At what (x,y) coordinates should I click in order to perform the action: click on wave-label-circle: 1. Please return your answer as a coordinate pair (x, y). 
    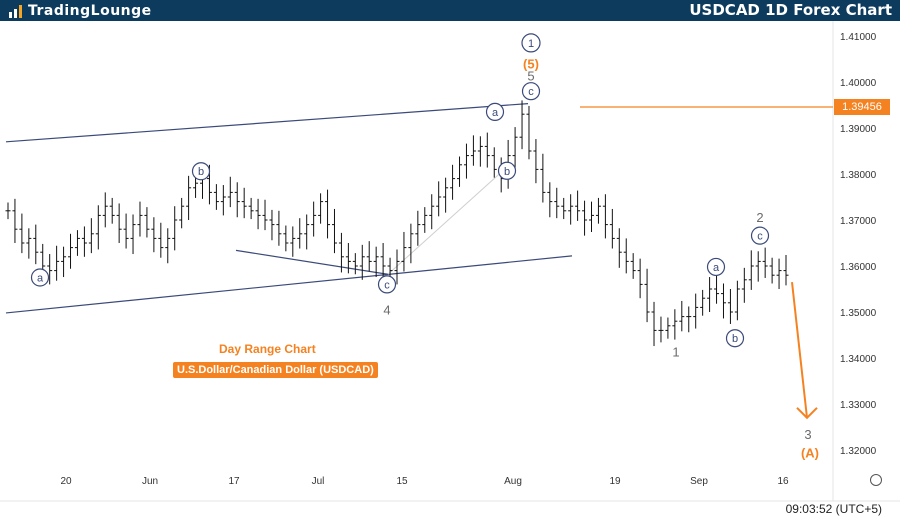
    Looking at the image, I should click on (531, 43).